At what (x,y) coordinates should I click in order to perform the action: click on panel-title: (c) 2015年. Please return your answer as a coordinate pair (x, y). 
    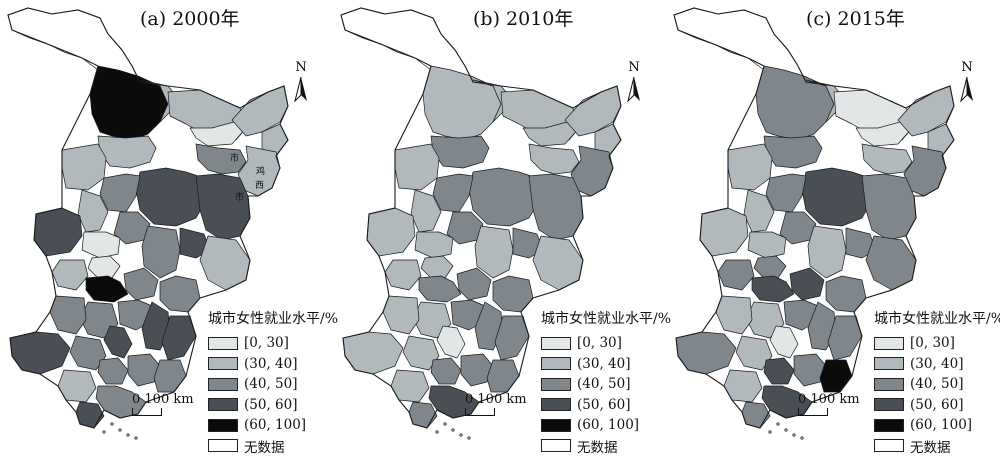
    Looking at the image, I should click on (855, 17).